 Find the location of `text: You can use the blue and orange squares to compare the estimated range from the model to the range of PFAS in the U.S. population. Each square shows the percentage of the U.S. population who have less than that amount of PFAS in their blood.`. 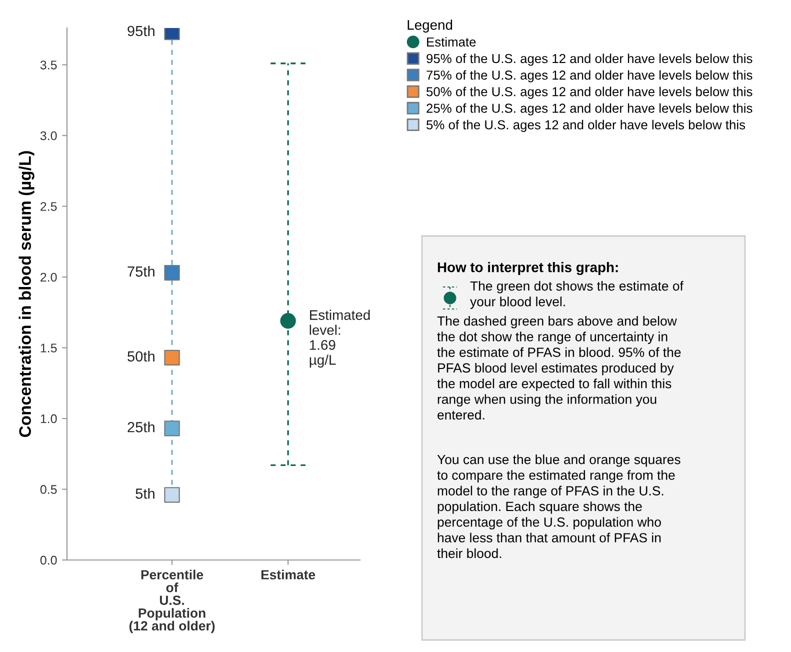

text: You can use the blue and orange squares to compare the estimated range from the model to the range of PFAS in the U.S. population. Each square shows the percentage of the U.S. population who have less than that amount of PFAS in their blood. is located at coordinates (558, 506).